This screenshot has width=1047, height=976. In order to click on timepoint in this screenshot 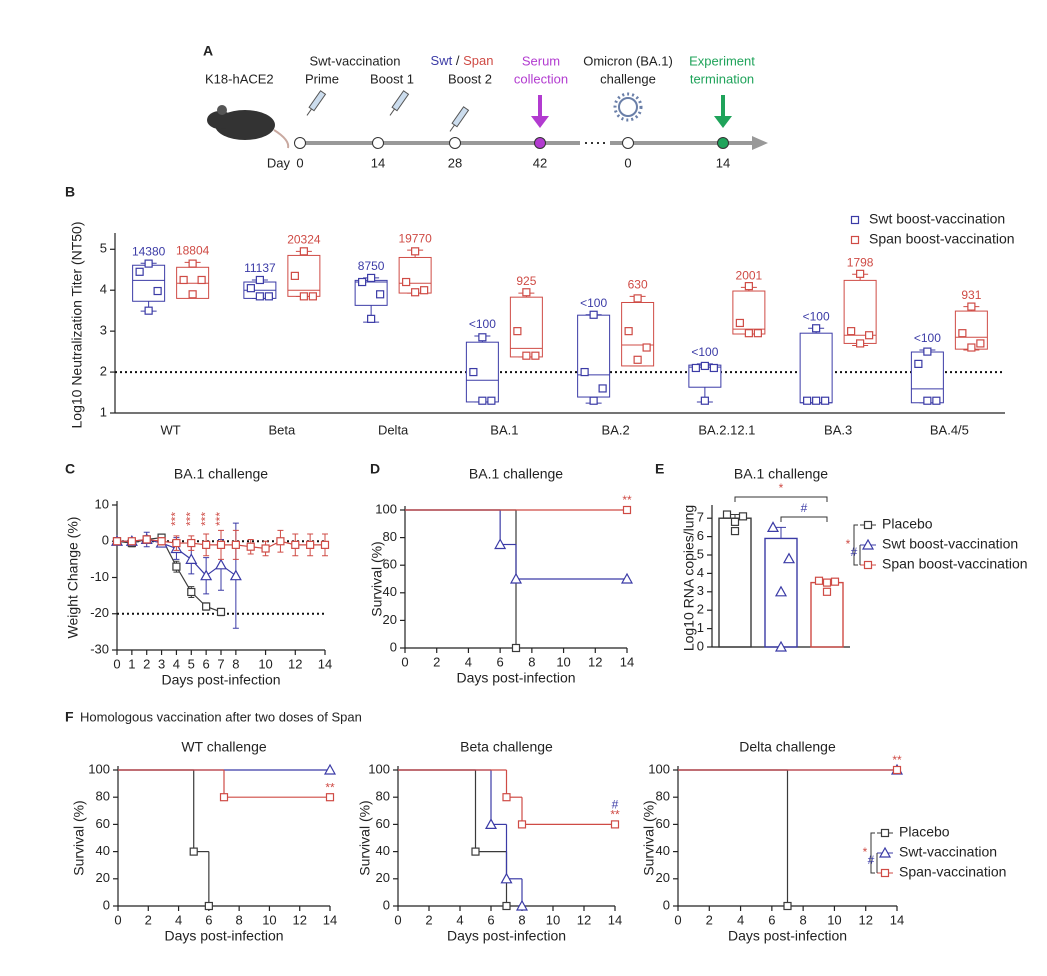, I will do `click(723, 143)`.